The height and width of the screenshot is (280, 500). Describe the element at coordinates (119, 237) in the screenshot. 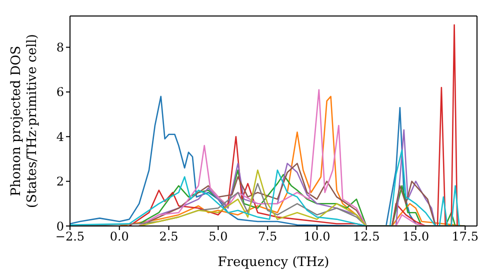

I see `x-tick-label: 0.0` at that location.